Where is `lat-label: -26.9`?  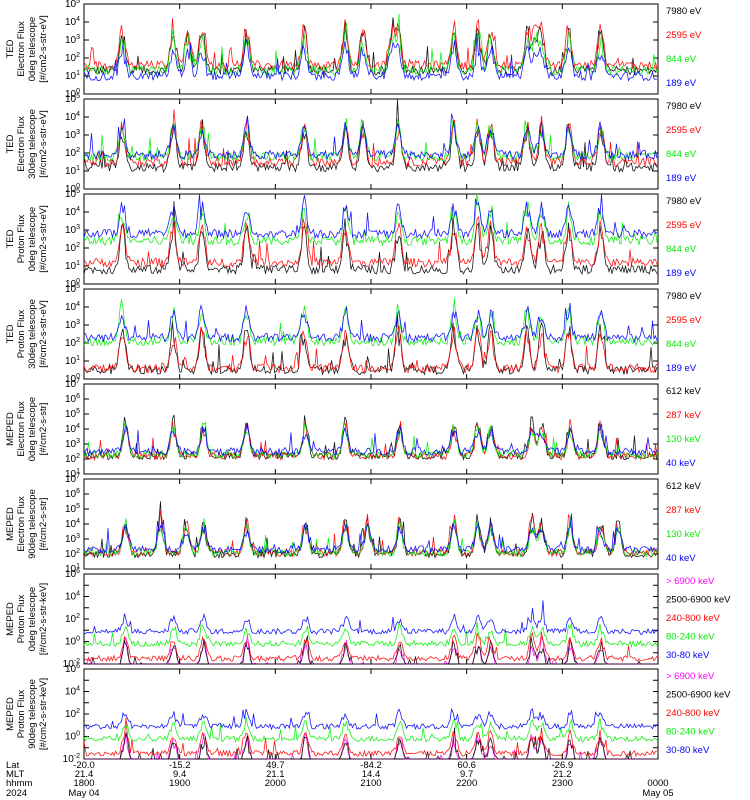
lat-label: -26.9 is located at coordinates (563, 765).